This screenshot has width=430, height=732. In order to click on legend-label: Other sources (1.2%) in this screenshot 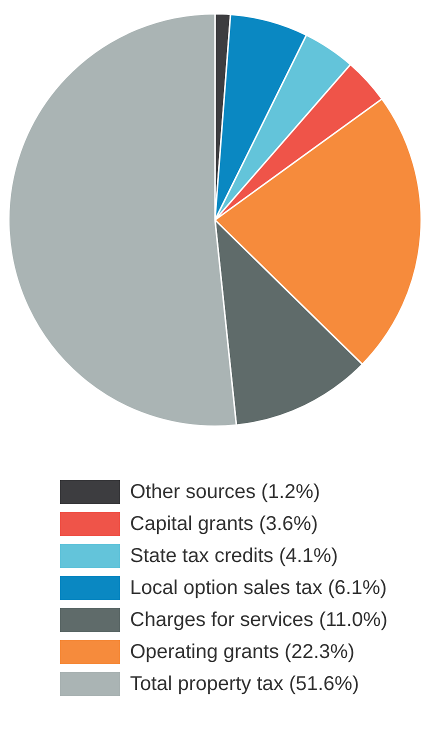, I will do `click(225, 492)`.